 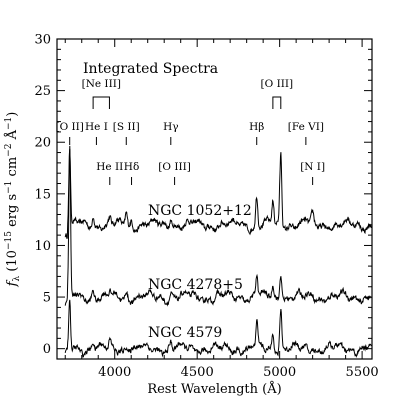 I want to click on line-label: He II, so click(x=109, y=167).